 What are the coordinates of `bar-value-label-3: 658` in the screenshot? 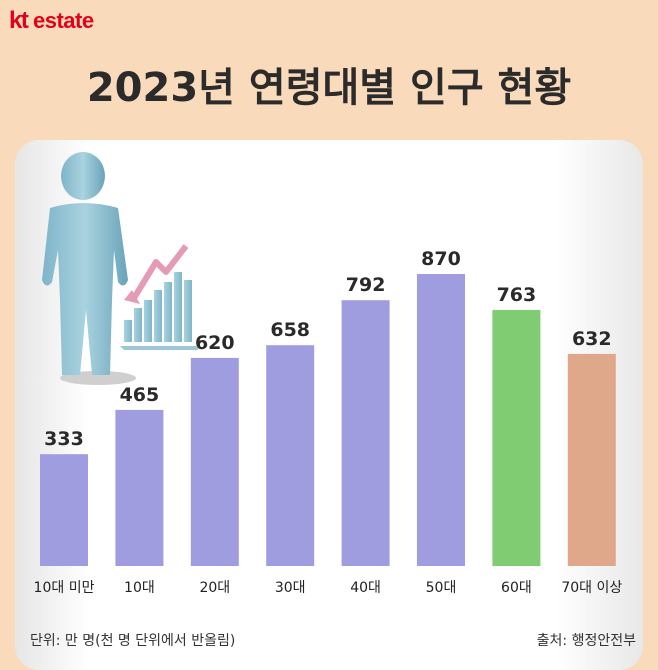 It's located at (290, 330).